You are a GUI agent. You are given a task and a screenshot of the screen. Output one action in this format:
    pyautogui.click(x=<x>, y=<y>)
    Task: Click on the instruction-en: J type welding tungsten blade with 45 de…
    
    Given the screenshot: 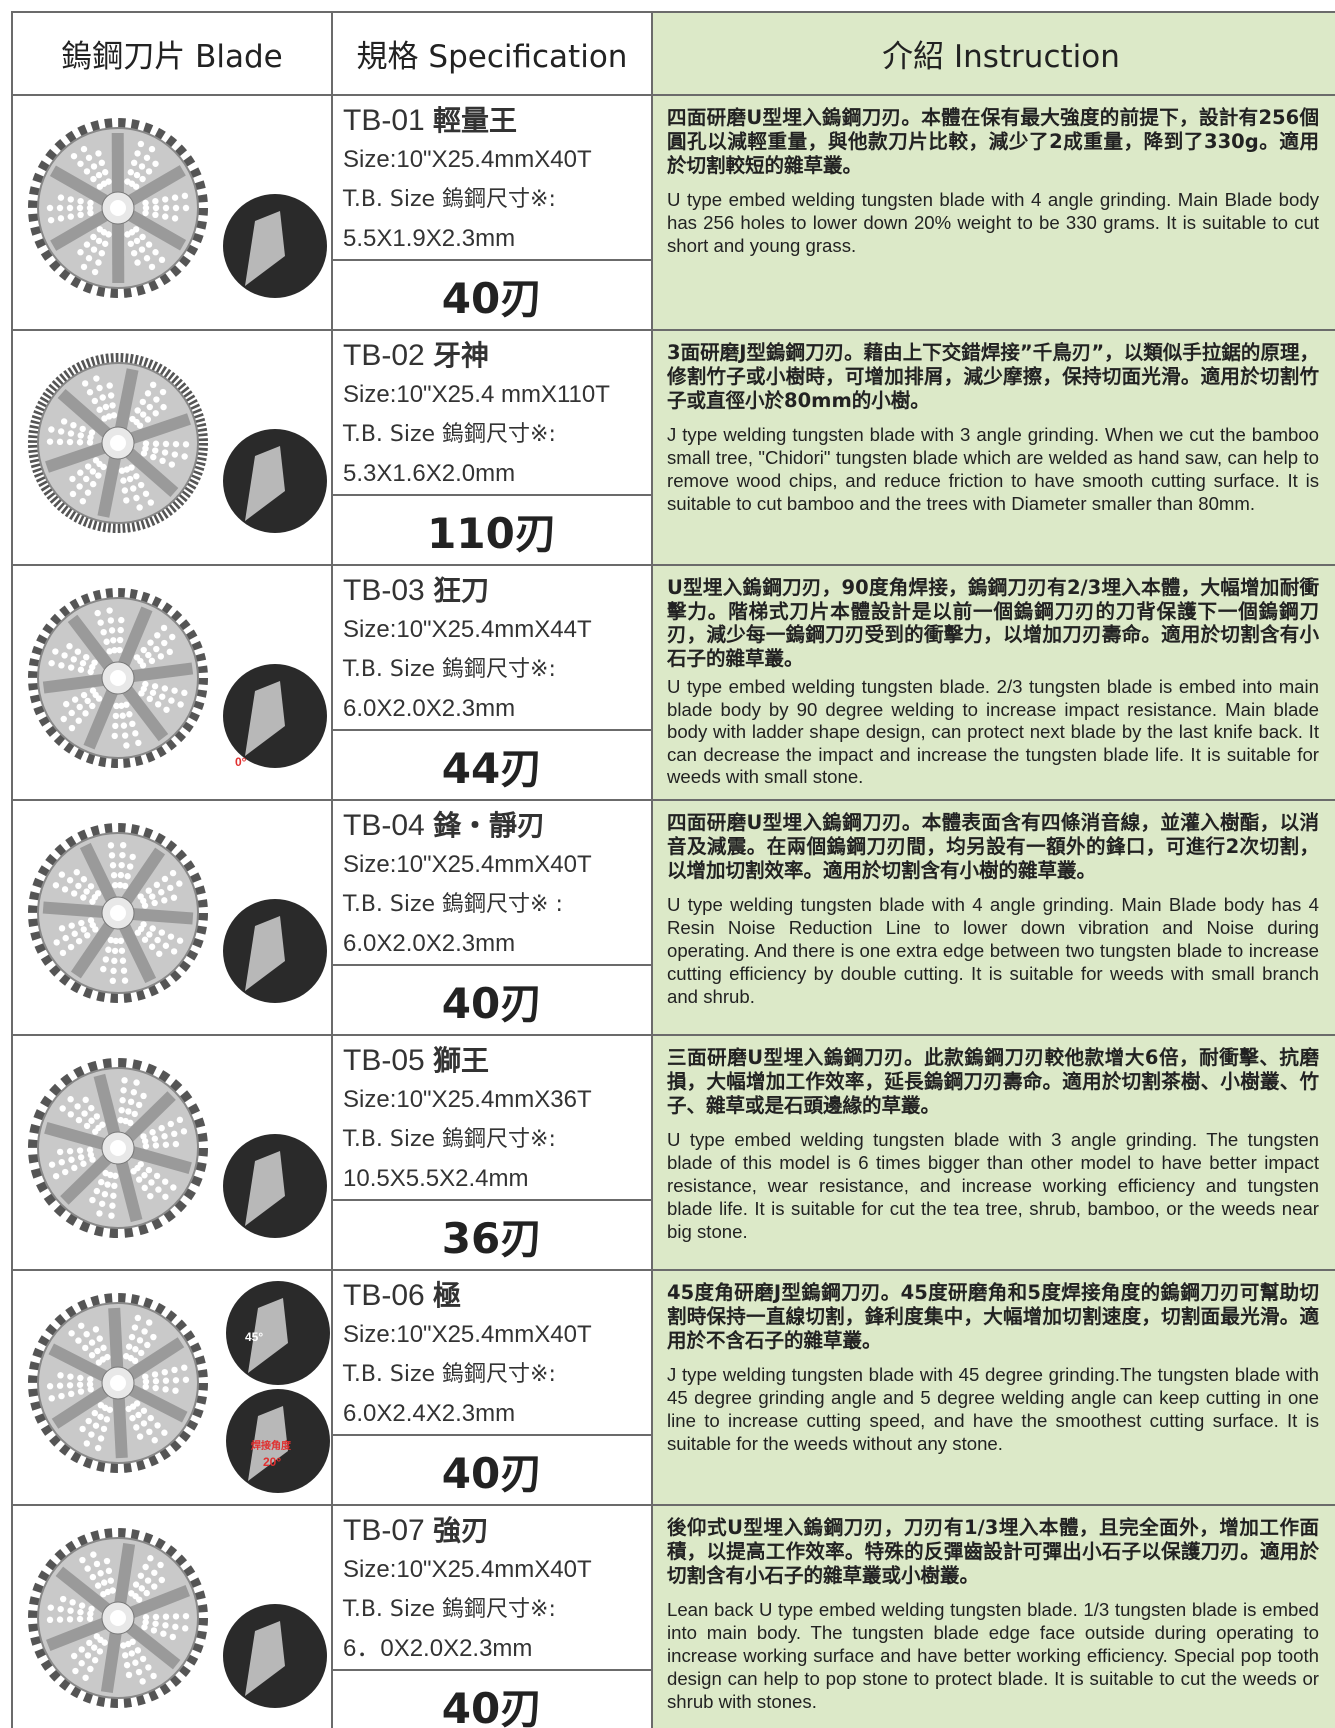 What is the action you would take?
    pyautogui.click(x=993, y=1409)
    